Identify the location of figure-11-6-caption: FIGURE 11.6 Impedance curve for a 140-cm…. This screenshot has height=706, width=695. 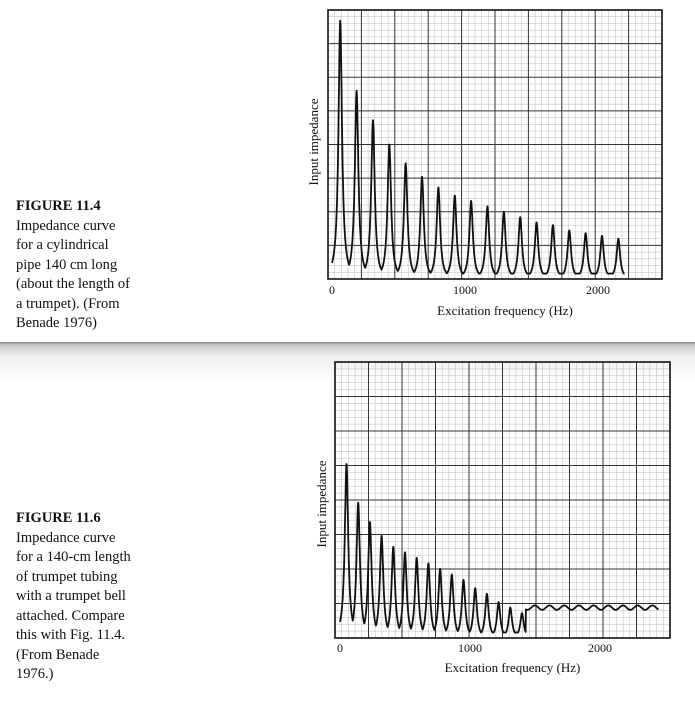
(91, 597).